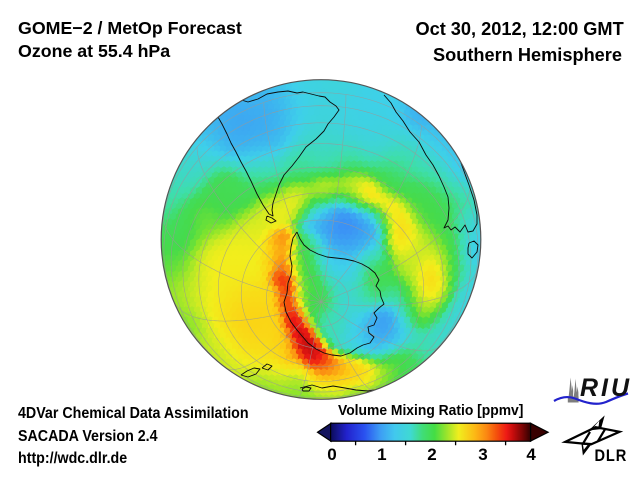  What do you see at coordinates (611, 456) in the screenshot?
I see `svg-text: DLR` at bounding box center [611, 456].